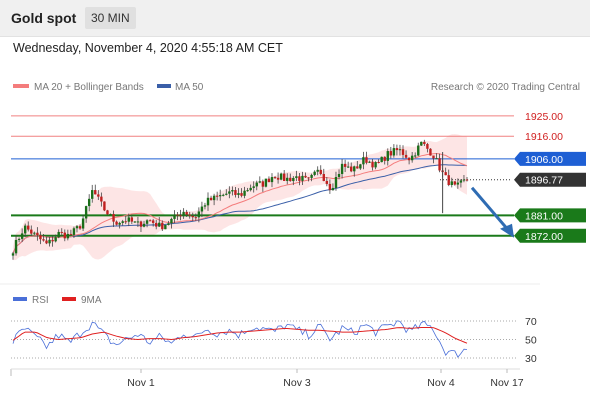 The width and height of the screenshot is (590, 400). Describe the element at coordinates (20, 299) in the screenshot. I see `rsi-legend-swatch` at that location.